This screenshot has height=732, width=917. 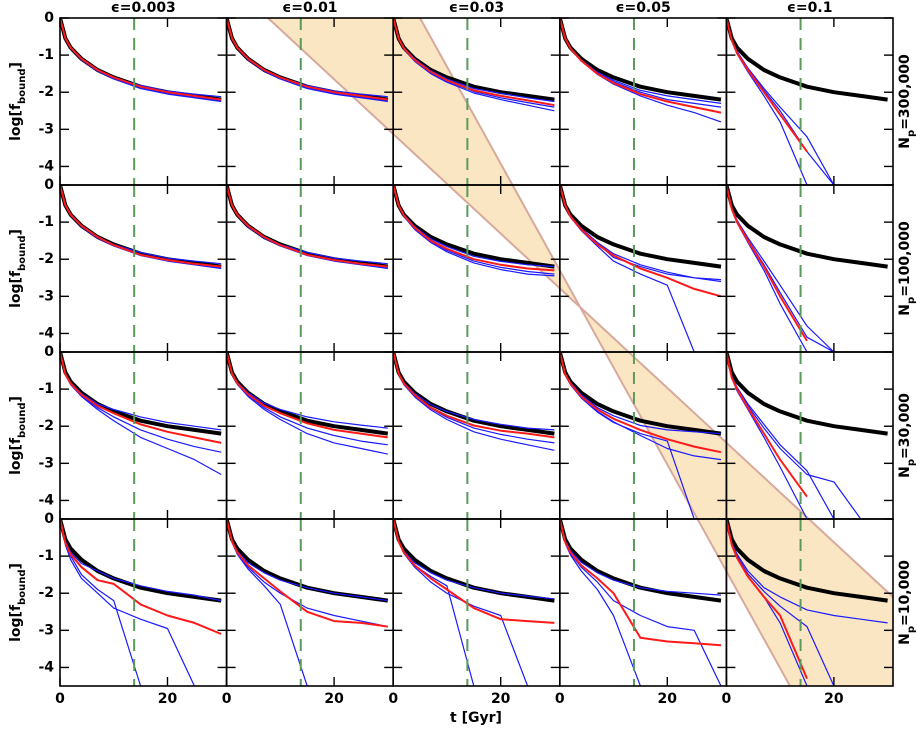 I want to click on x-axis-label: t [Gyr], so click(x=476, y=718).